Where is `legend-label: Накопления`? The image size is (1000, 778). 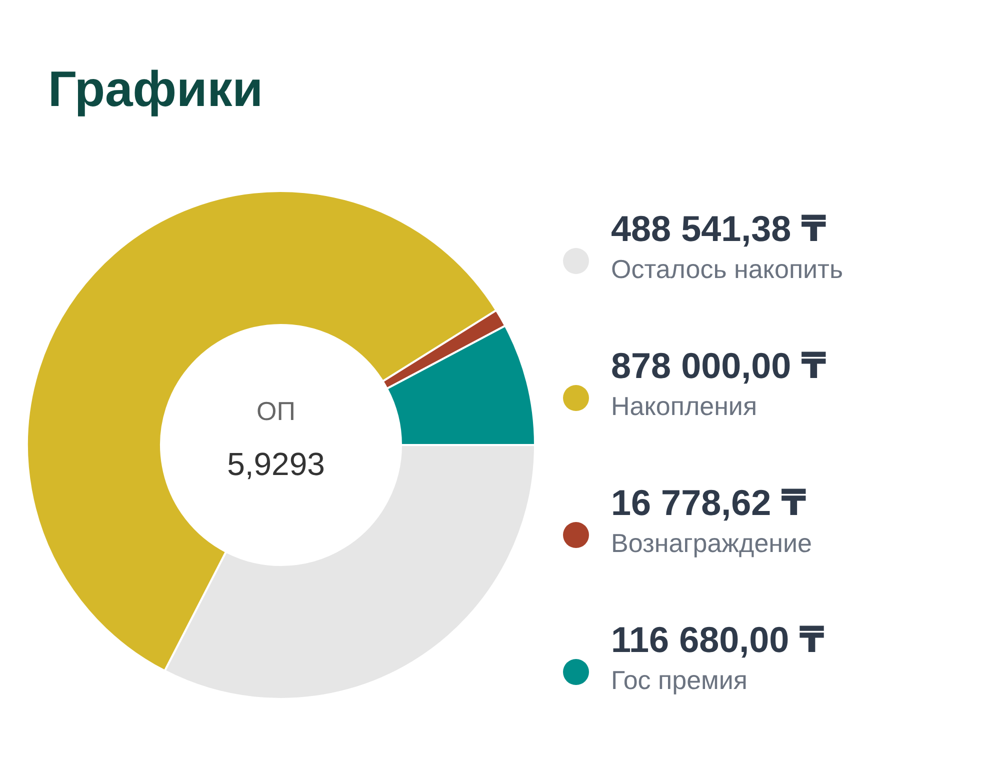 legend-label: Накопления is located at coordinates (684, 406).